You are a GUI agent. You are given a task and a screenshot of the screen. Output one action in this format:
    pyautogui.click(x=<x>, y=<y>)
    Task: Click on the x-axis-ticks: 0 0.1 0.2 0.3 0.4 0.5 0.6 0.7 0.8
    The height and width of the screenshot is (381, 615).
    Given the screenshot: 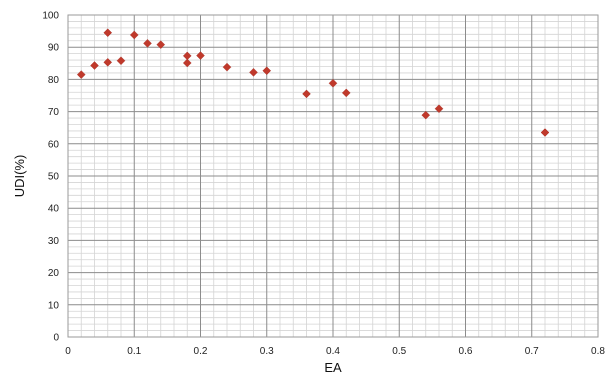 What is the action you would take?
    pyautogui.click(x=335, y=351)
    